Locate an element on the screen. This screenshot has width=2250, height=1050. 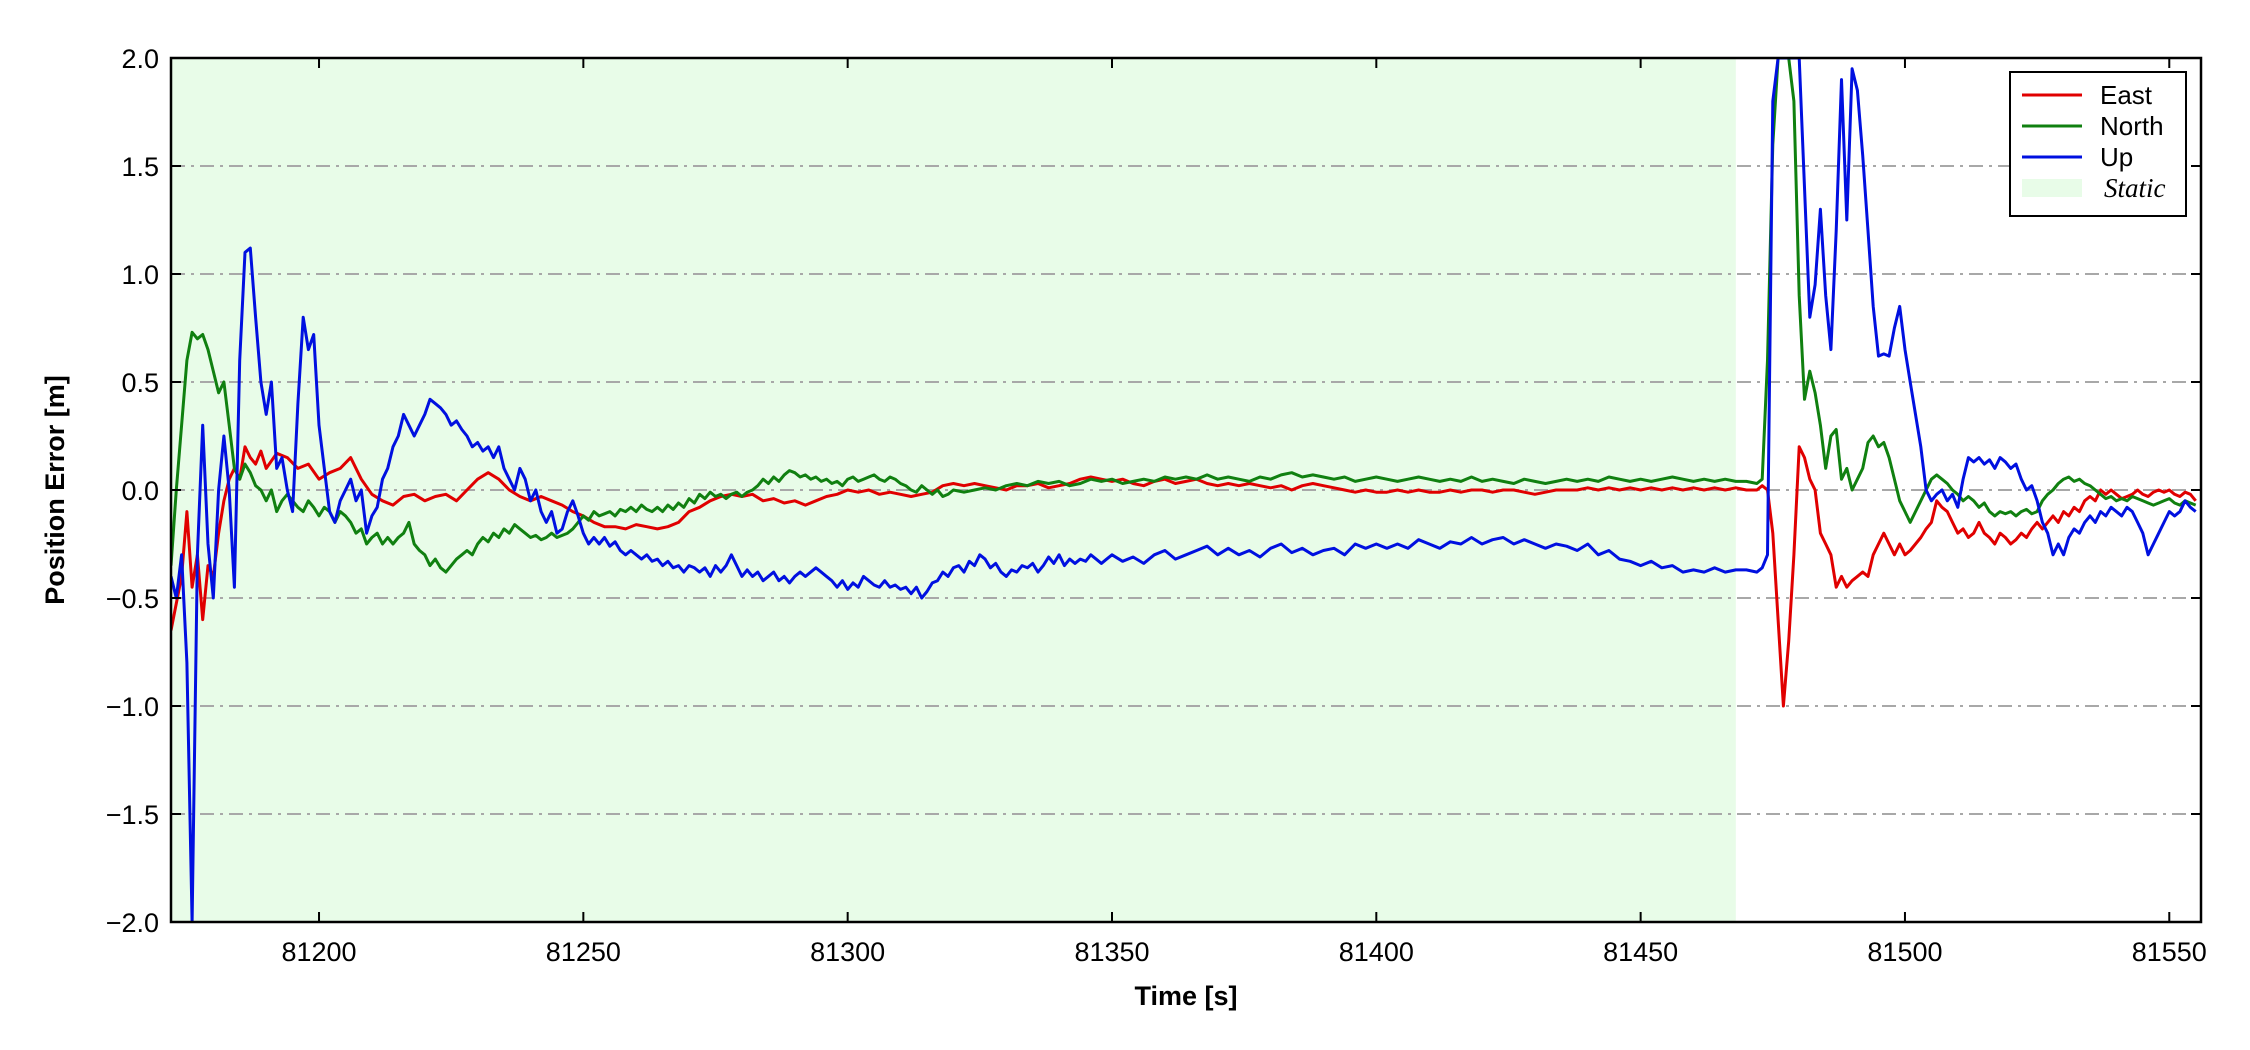
y-tick-label: −1.5 is located at coordinates (132, 815).